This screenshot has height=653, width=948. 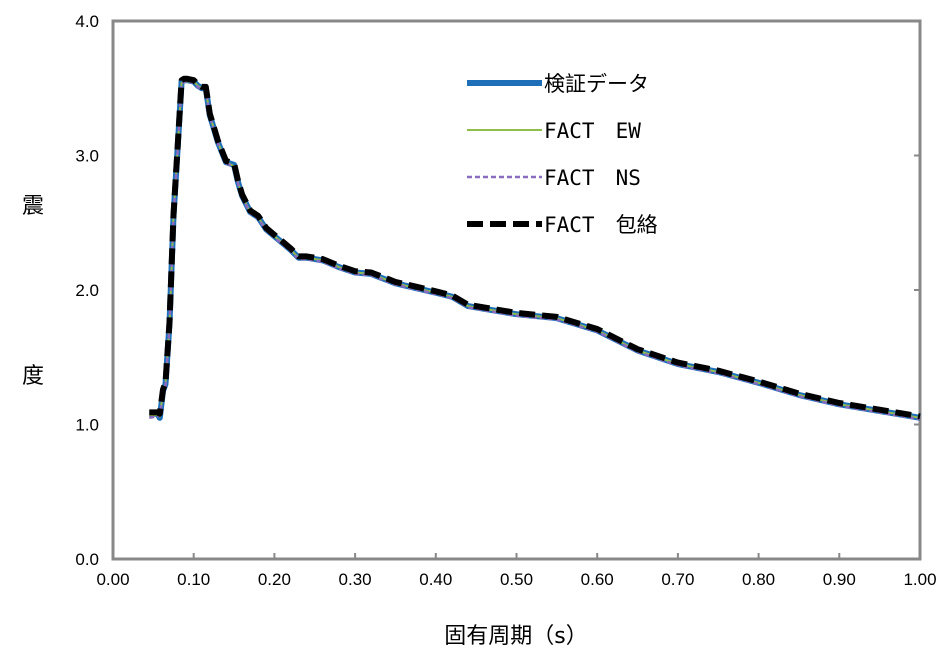 What do you see at coordinates (515, 636) in the screenshot?
I see `x-axis-title: 固有周期（s）` at bounding box center [515, 636].